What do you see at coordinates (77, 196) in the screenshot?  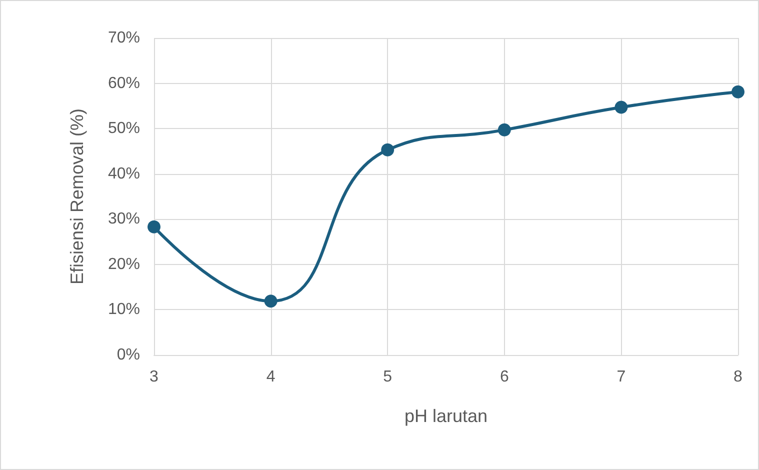 I see `y-axis-title: Efisiensi Removal (%)` at bounding box center [77, 196].